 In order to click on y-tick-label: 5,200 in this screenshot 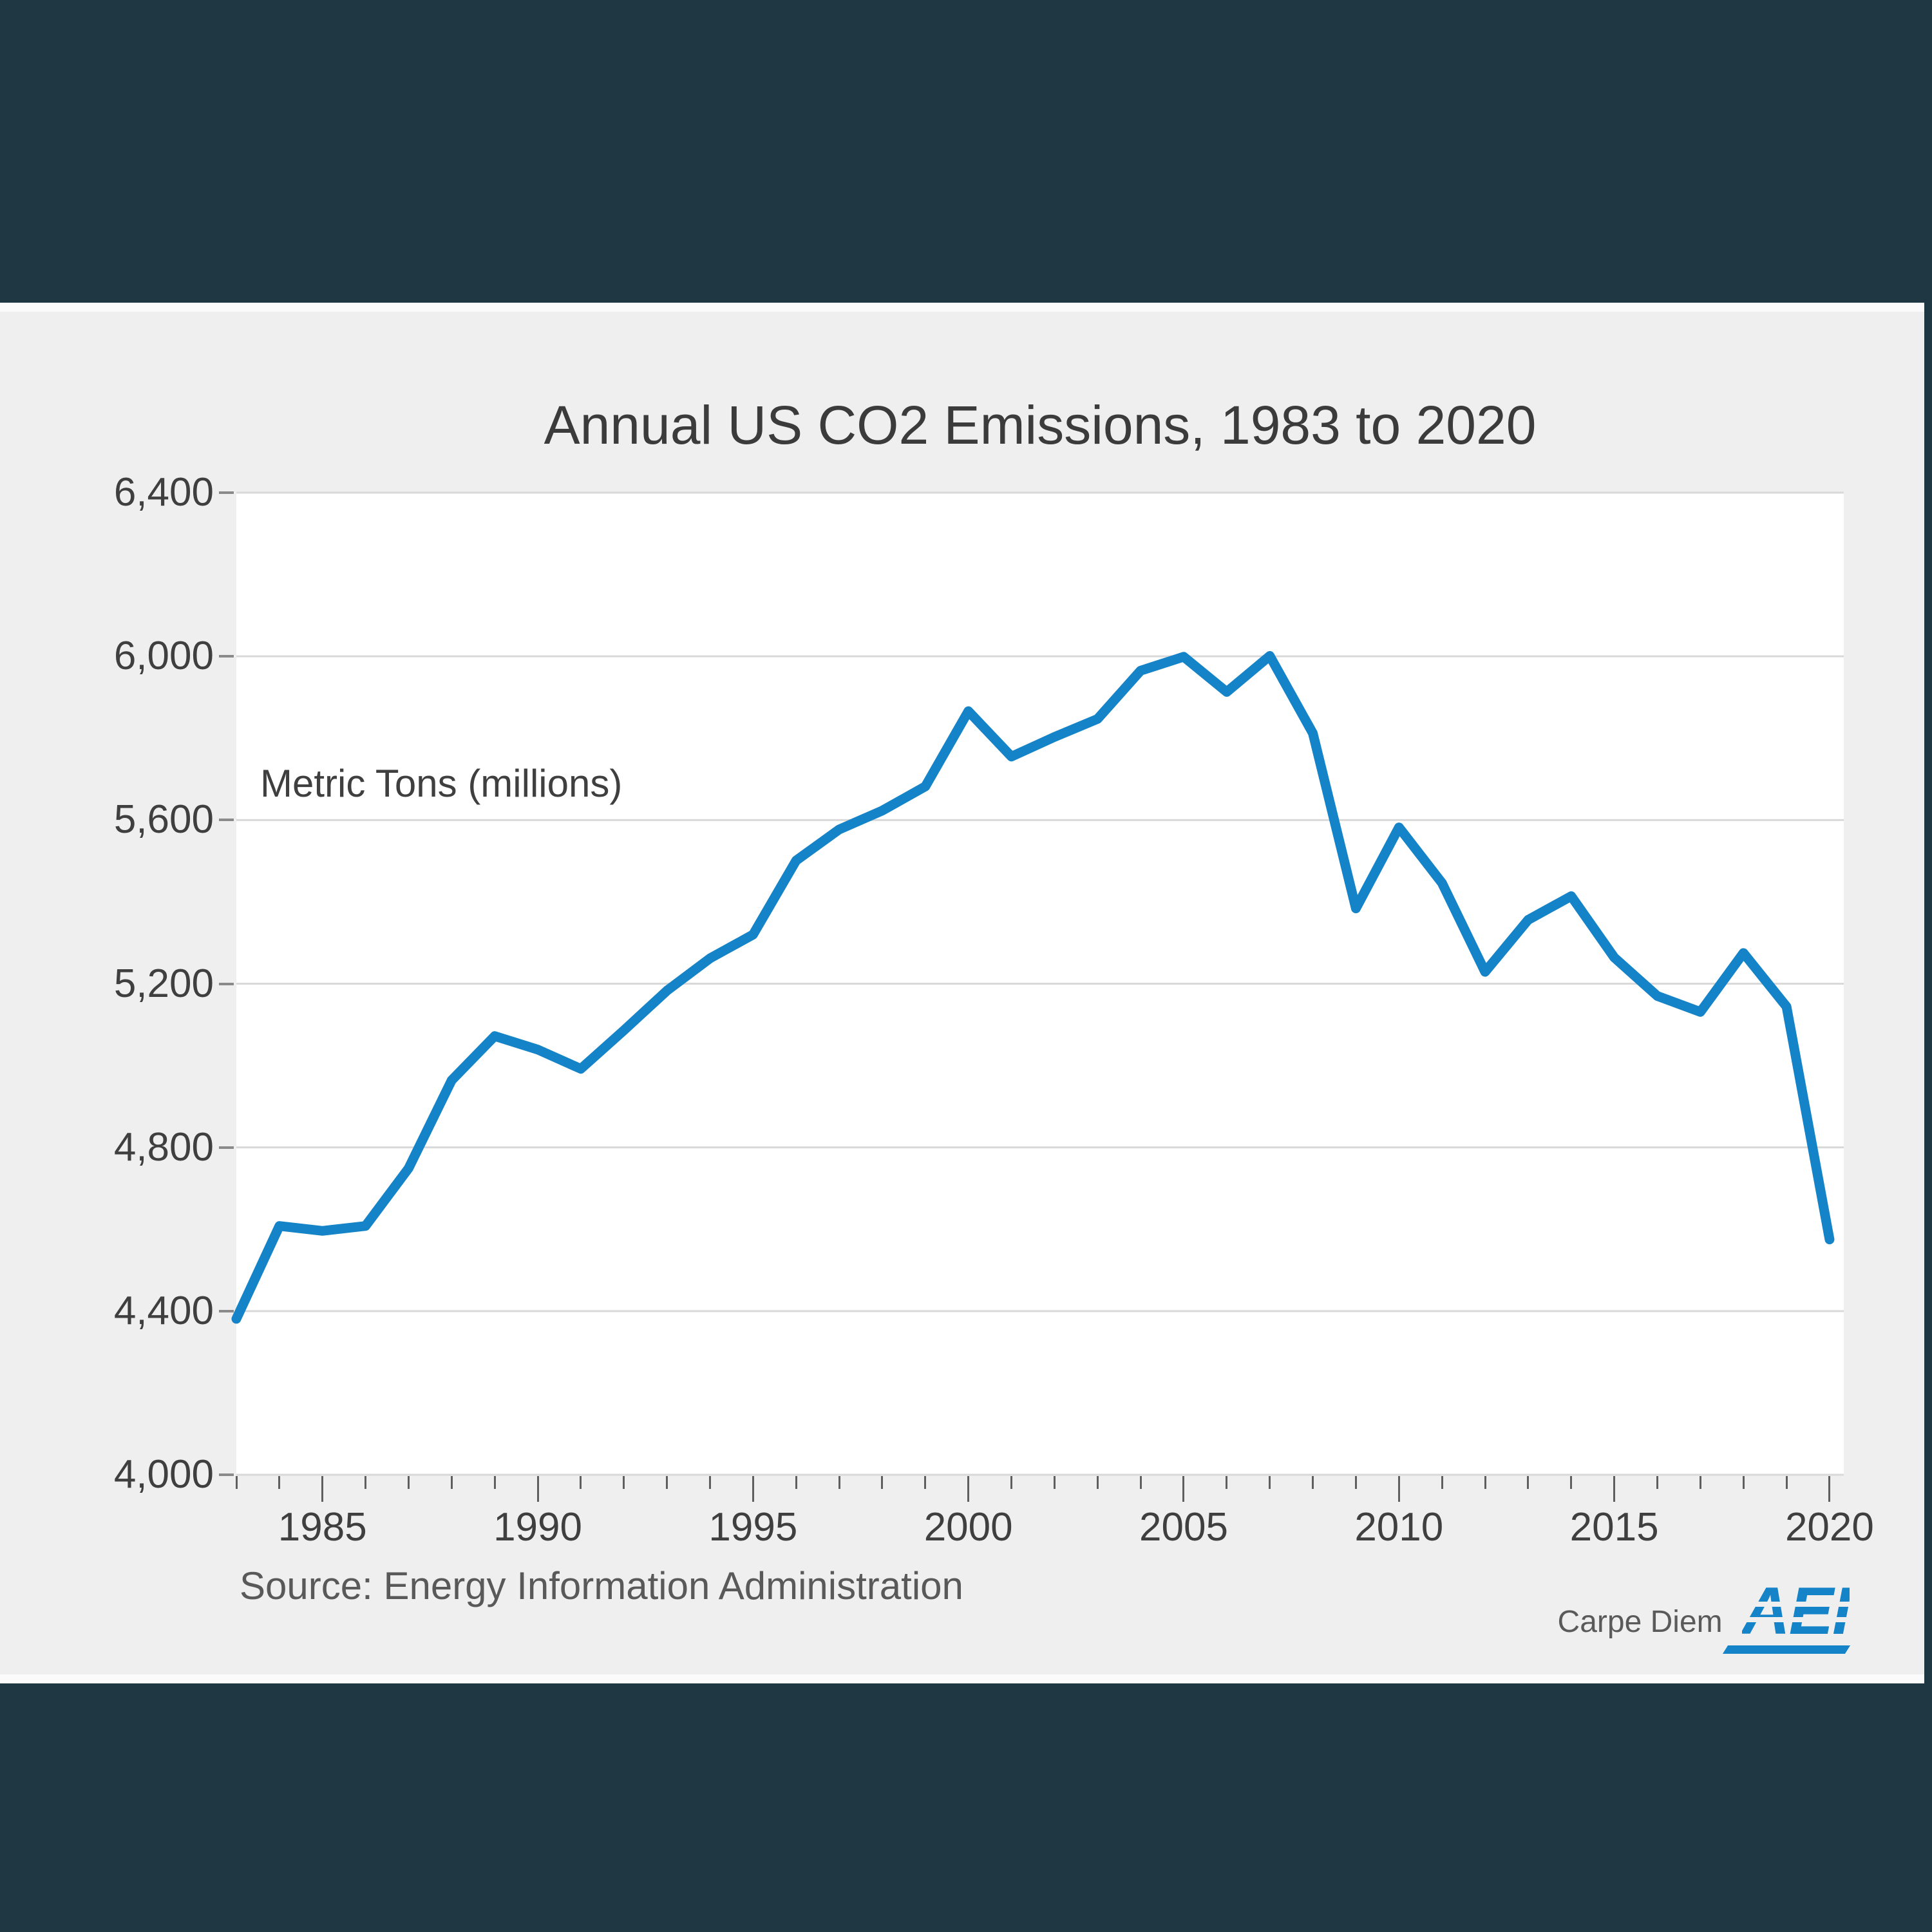, I will do `click(163, 983)`.